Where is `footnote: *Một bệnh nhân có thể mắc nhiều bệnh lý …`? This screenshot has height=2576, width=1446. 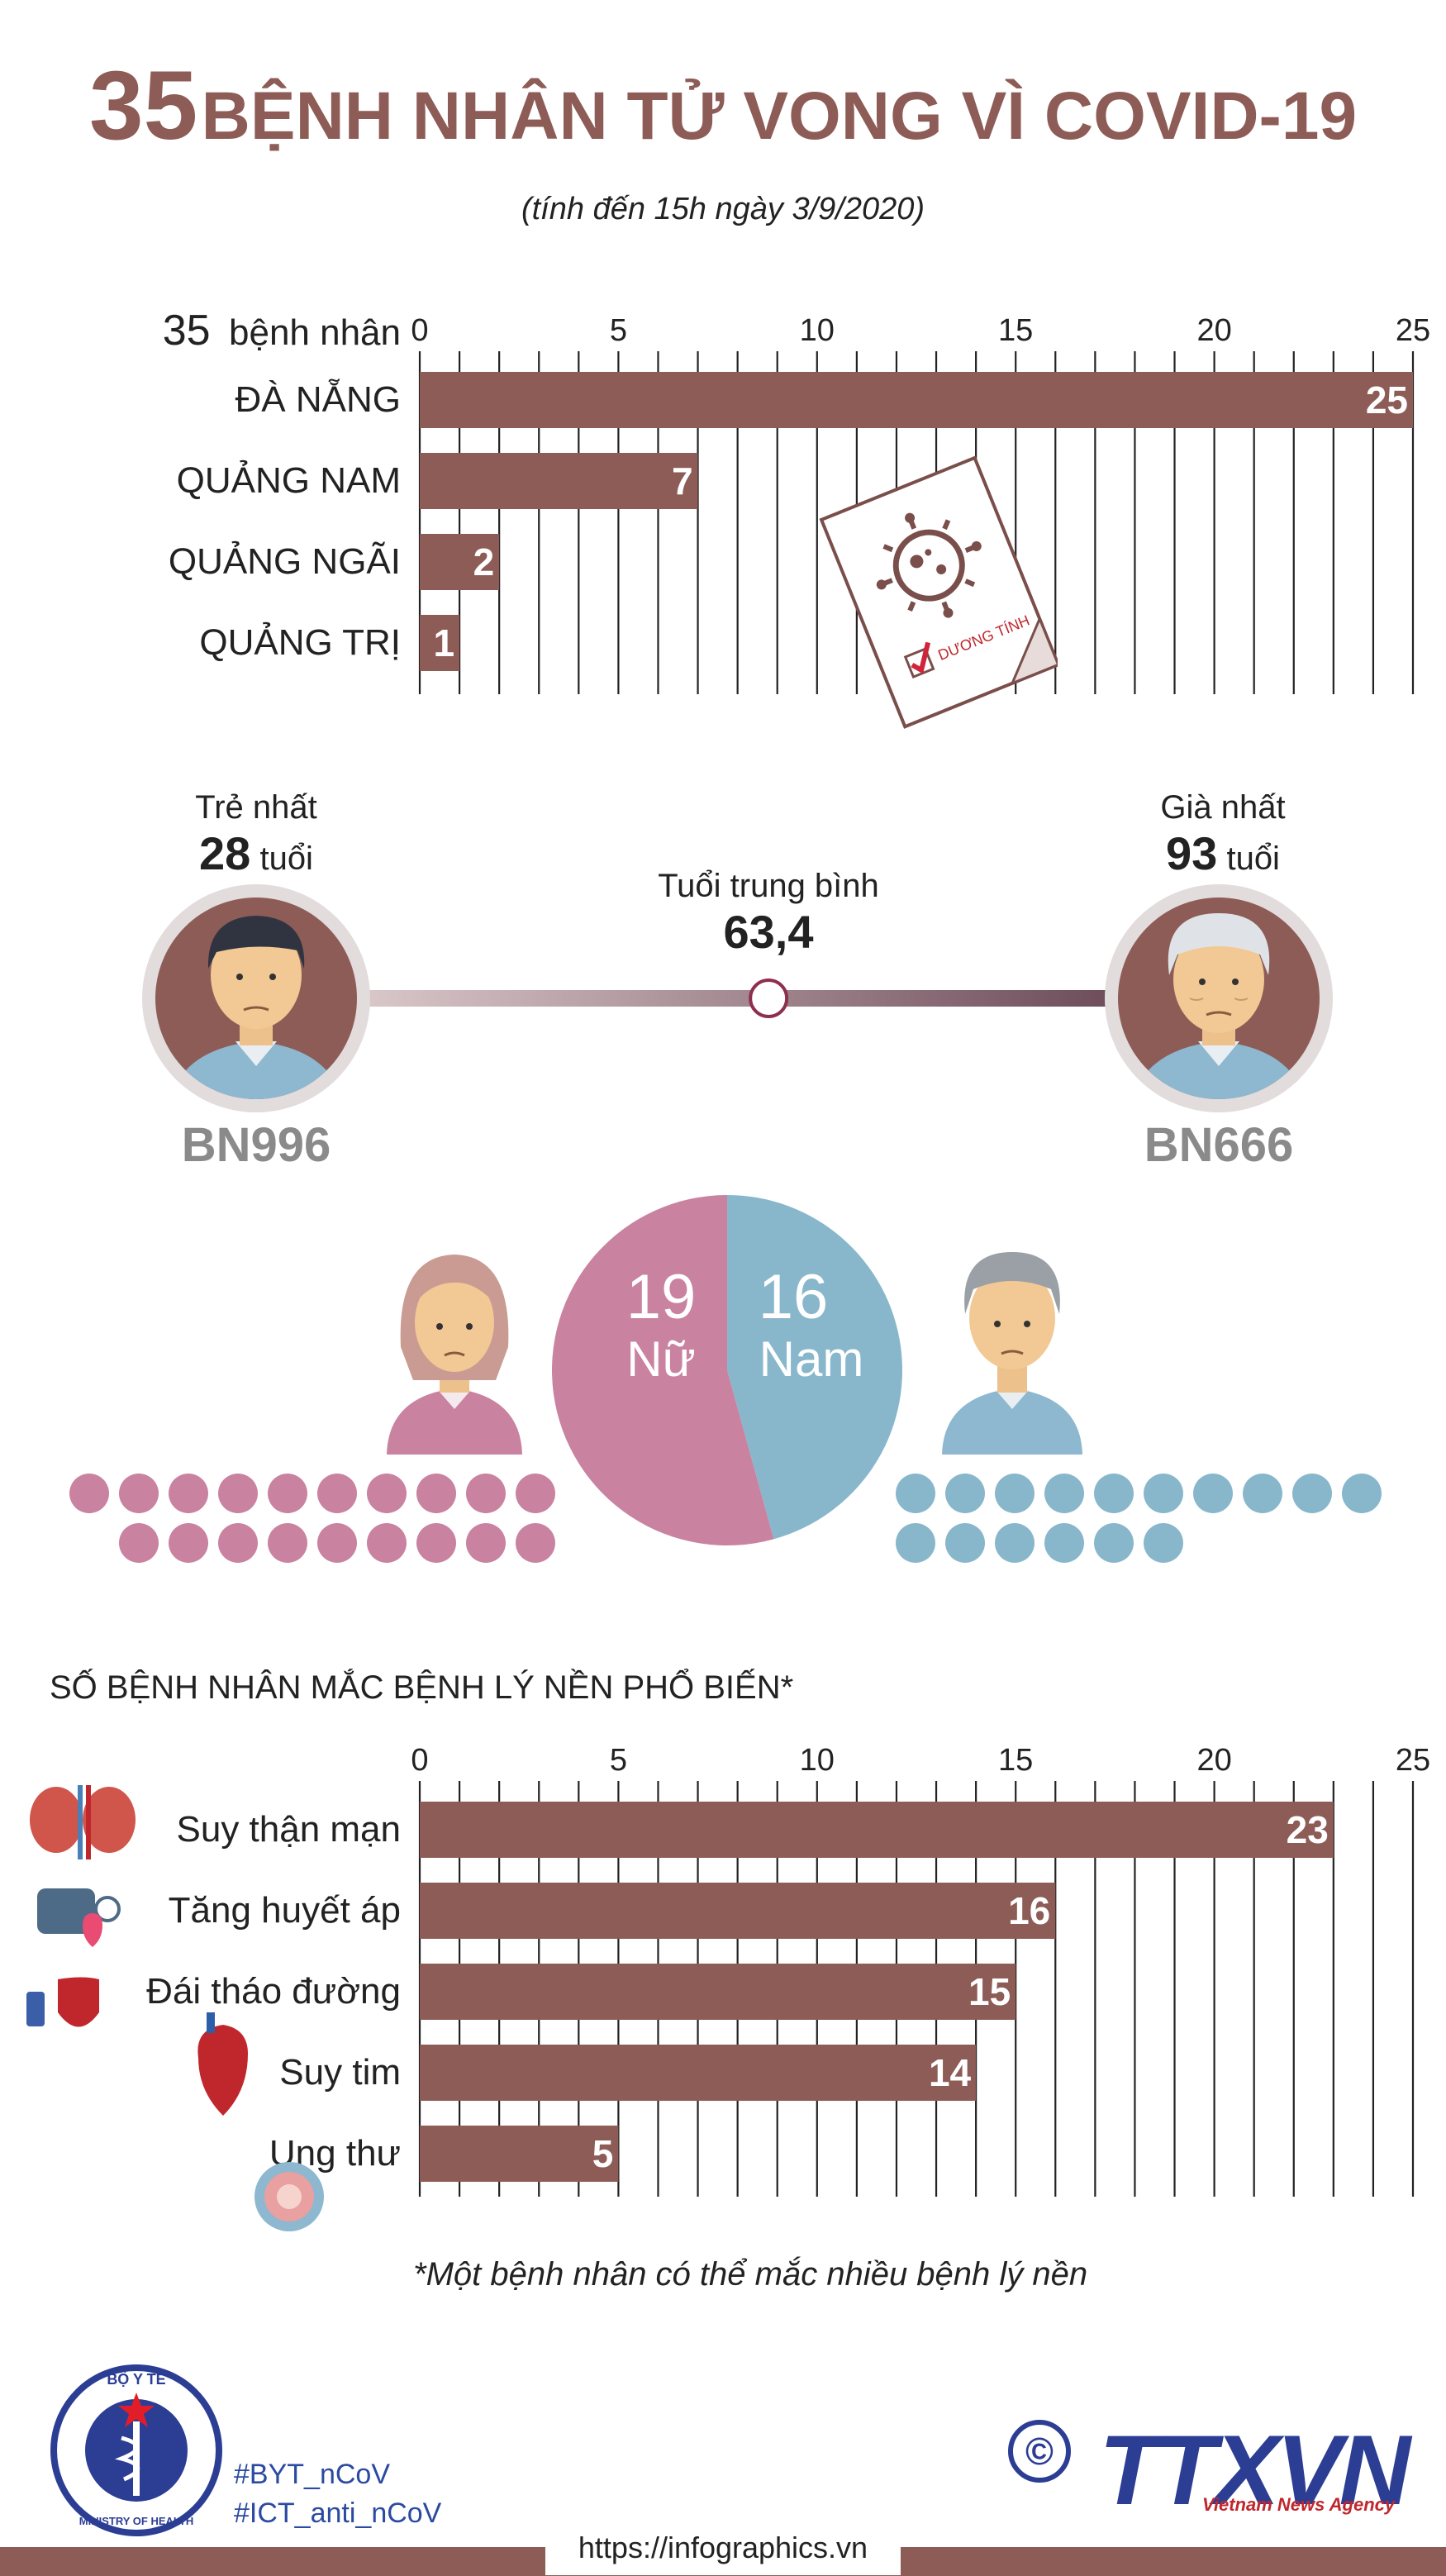
footnote: *Một bệnh nhân có thể mắc nhiều bệnh lý … is located at coordinates (750, 2275).